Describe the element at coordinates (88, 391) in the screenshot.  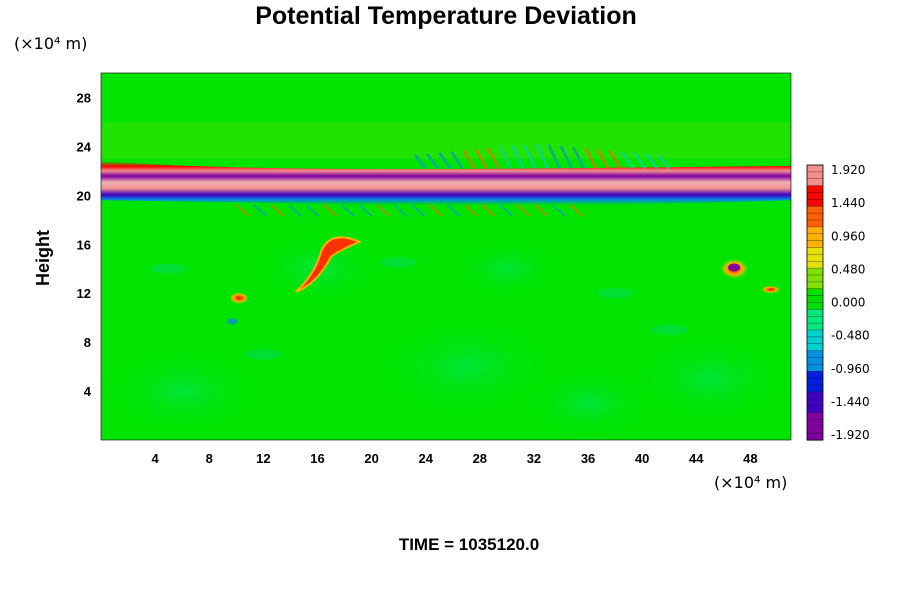
I see `y-tick-label: 4` at that location.